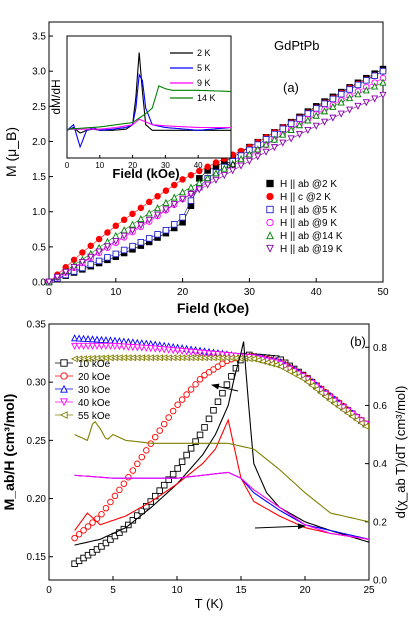 This screenshot has height=626, width=415. I want to click on panel-a-xlabel: Field (kOe), so click(213, 308).